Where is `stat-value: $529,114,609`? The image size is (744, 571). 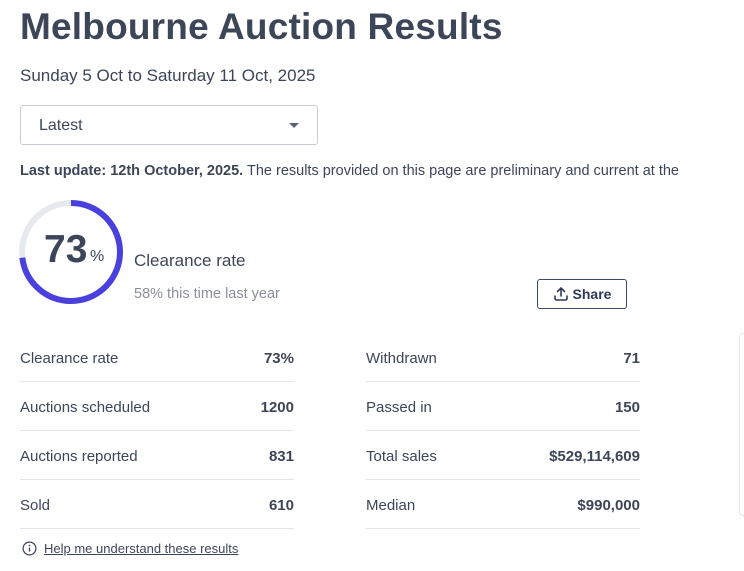 stat-value: $529,114,609 is located at coordinates (594, 456).